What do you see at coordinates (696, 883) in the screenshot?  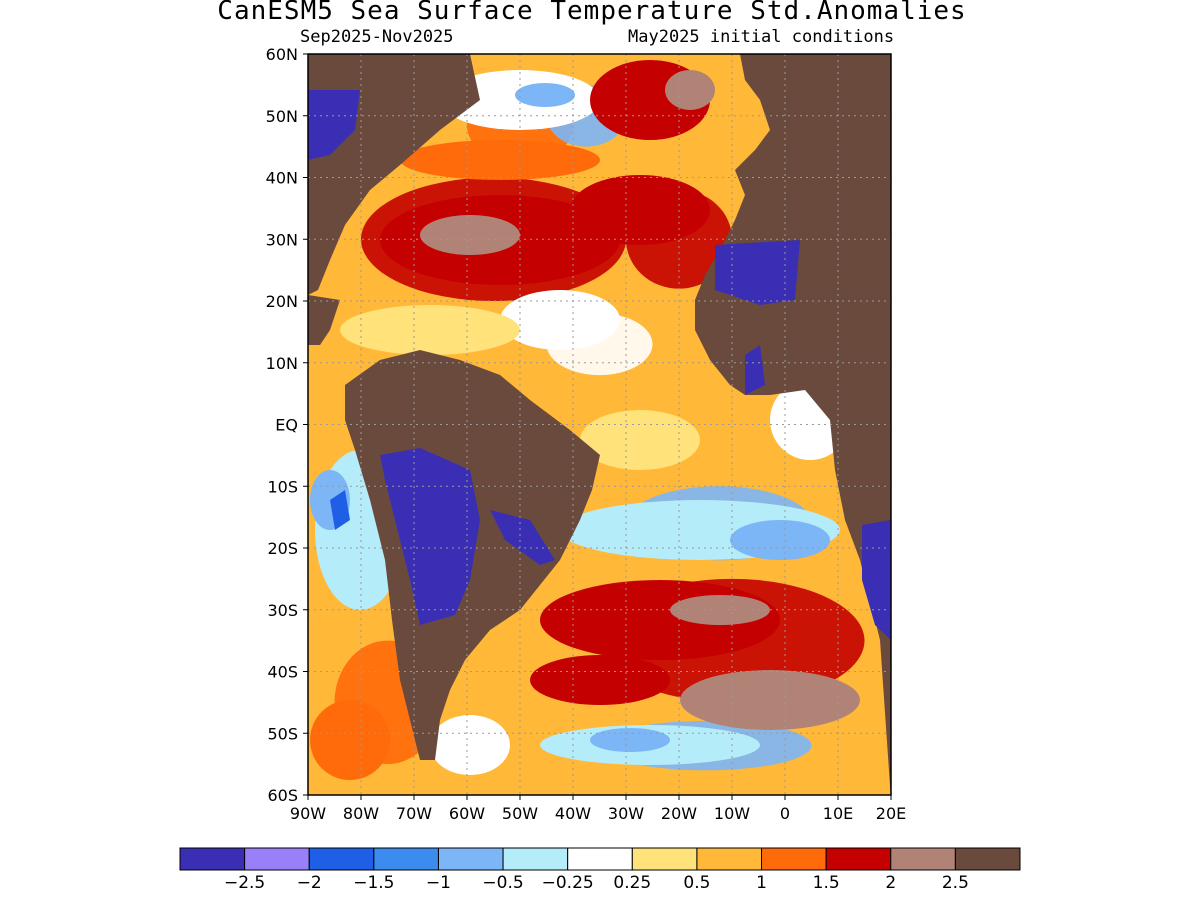 I see `colorbar-label: 0.5` at bounding box center [696, 883].